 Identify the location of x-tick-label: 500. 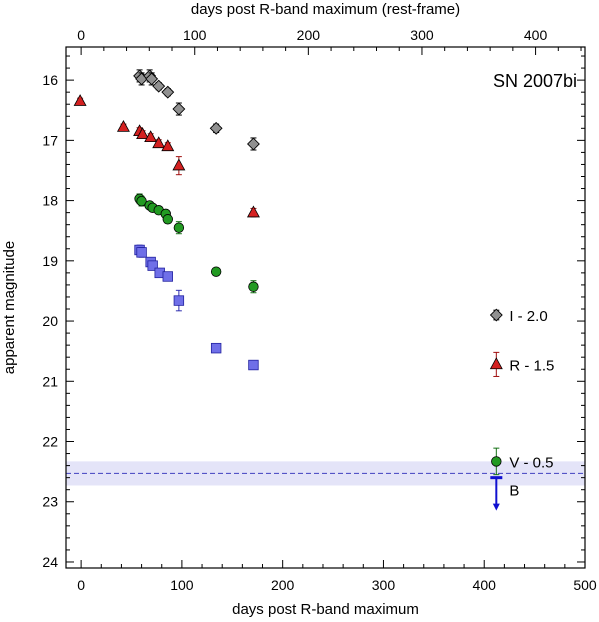
(585, 585).